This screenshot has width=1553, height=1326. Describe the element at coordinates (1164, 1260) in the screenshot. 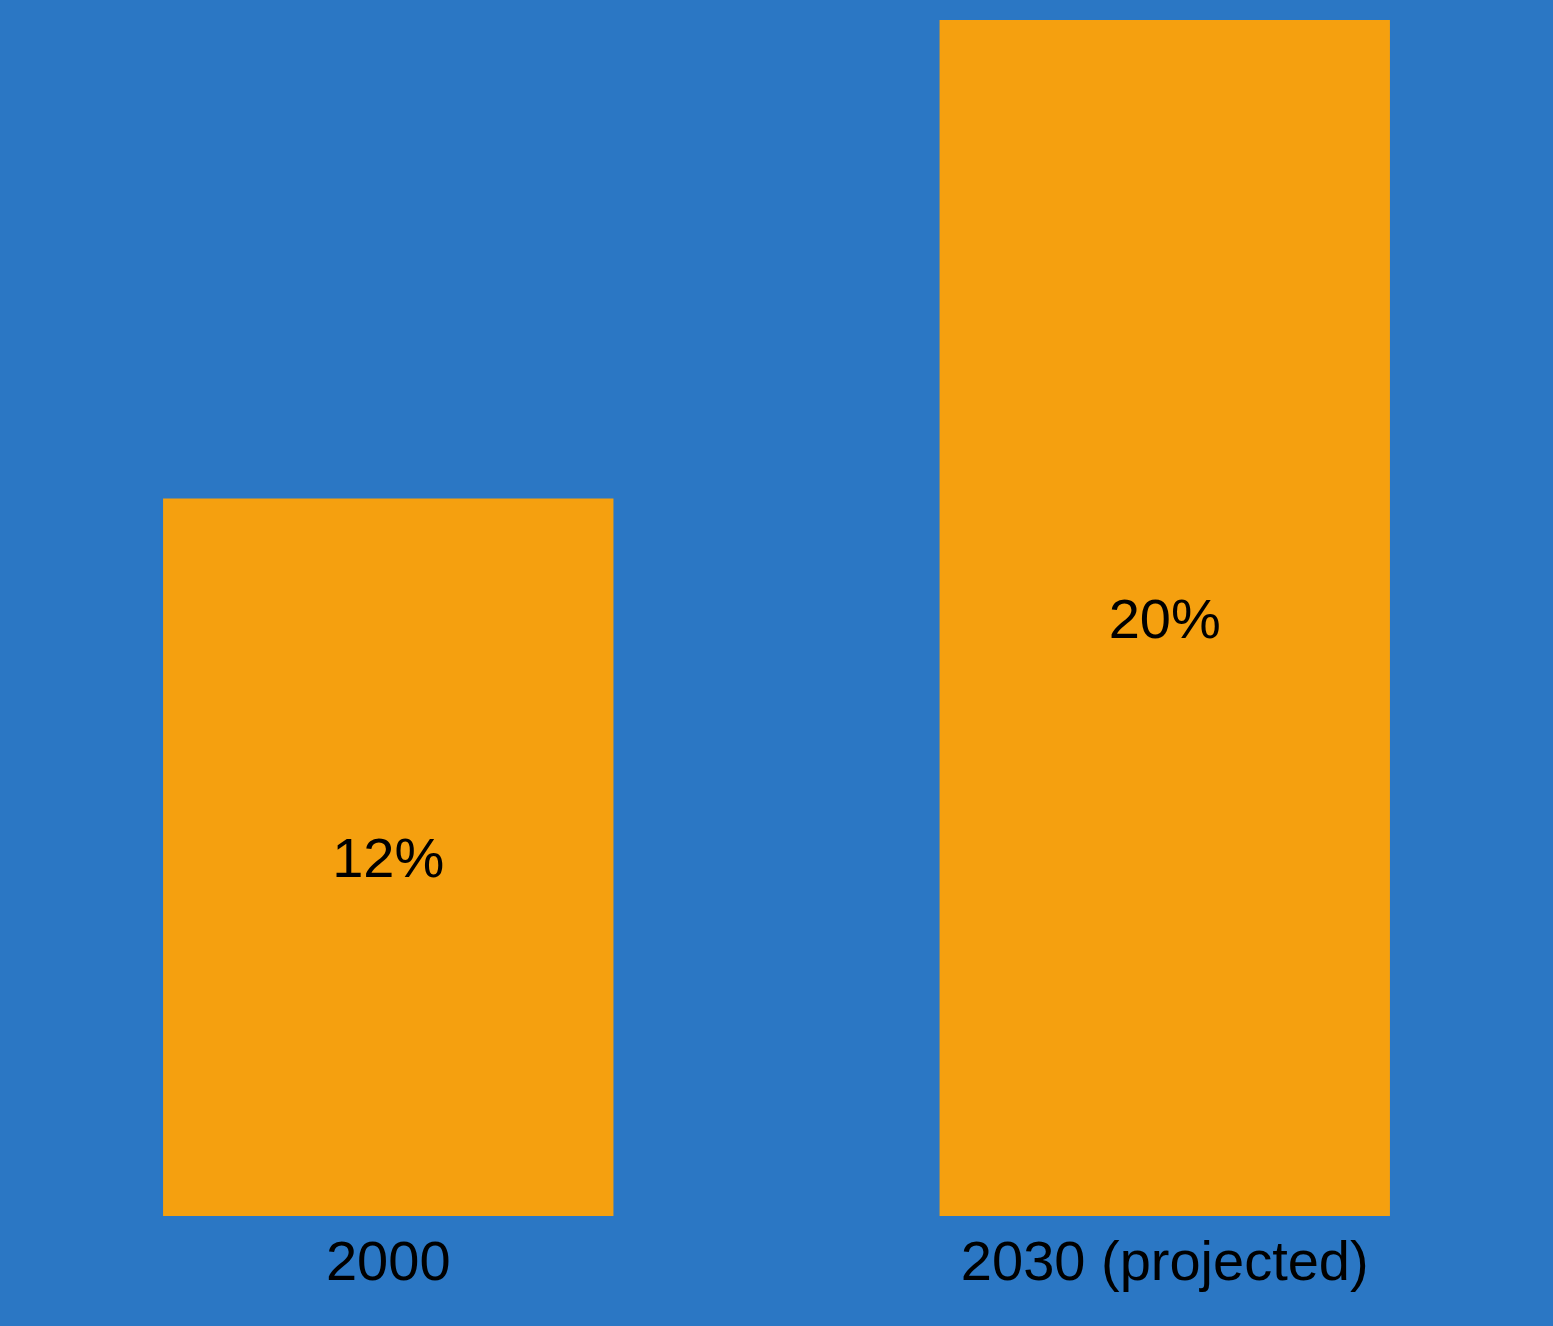

I see `x-tick-label: 2030 (projected)` at that location.